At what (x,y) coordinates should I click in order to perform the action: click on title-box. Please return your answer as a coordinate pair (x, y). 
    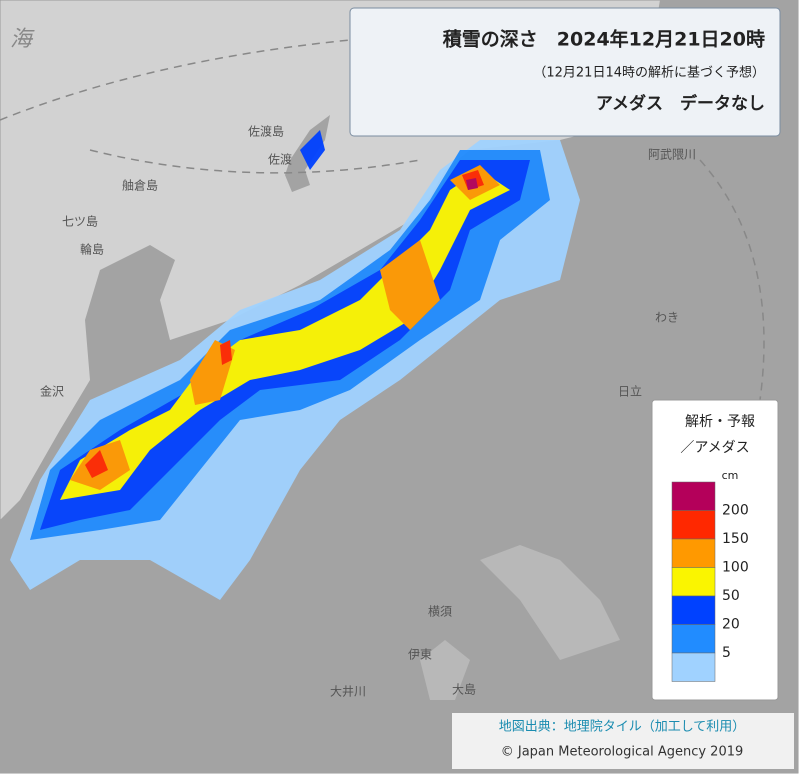
    Looking at the image, I should click on (565, 72).